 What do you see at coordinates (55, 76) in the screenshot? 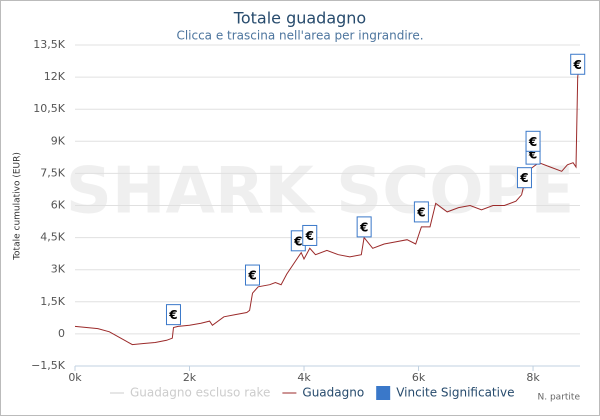
I see `y-tick-label: 12K` at bounding box center [55, 76].